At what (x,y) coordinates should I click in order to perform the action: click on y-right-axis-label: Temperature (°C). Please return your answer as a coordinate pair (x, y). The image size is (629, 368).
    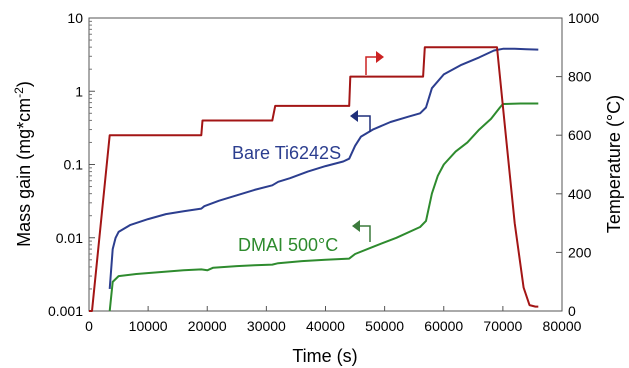
    Looking at the image, I should click on (614, 164).